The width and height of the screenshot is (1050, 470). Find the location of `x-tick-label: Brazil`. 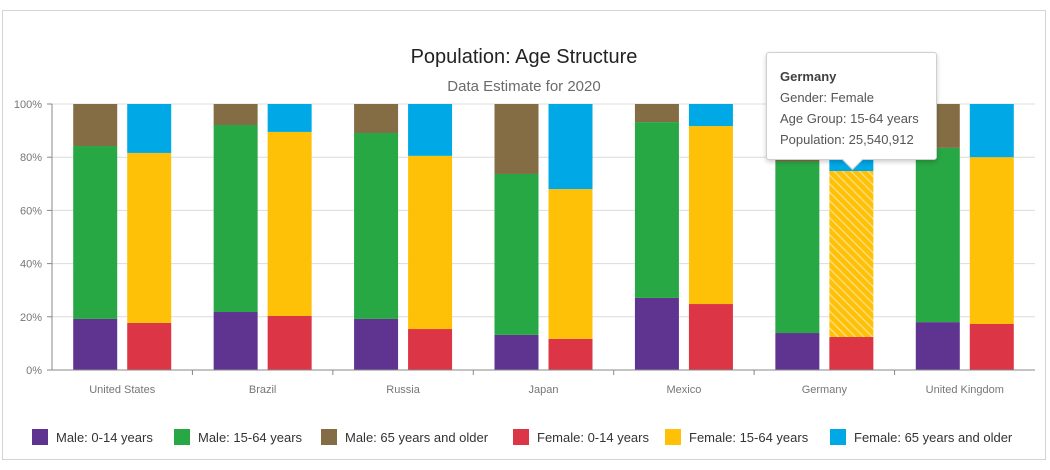

x-tick-label: Brazil is located at coordinates (263, 390).